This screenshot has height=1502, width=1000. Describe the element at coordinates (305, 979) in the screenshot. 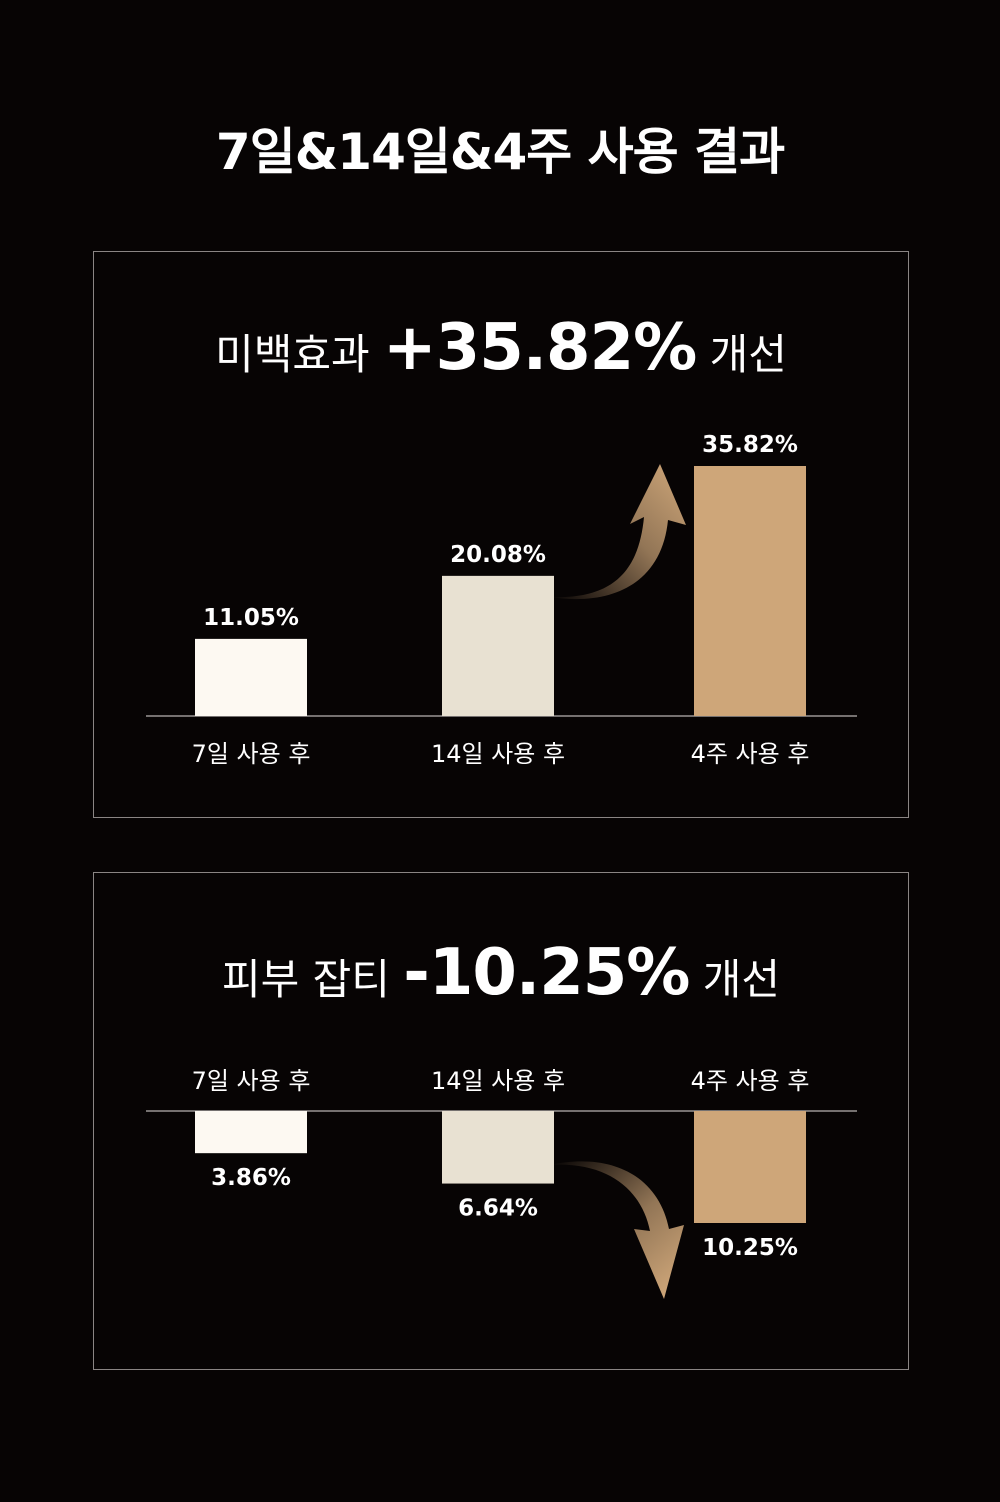

I see `headline-prefix: 피부 잡티` at that location.